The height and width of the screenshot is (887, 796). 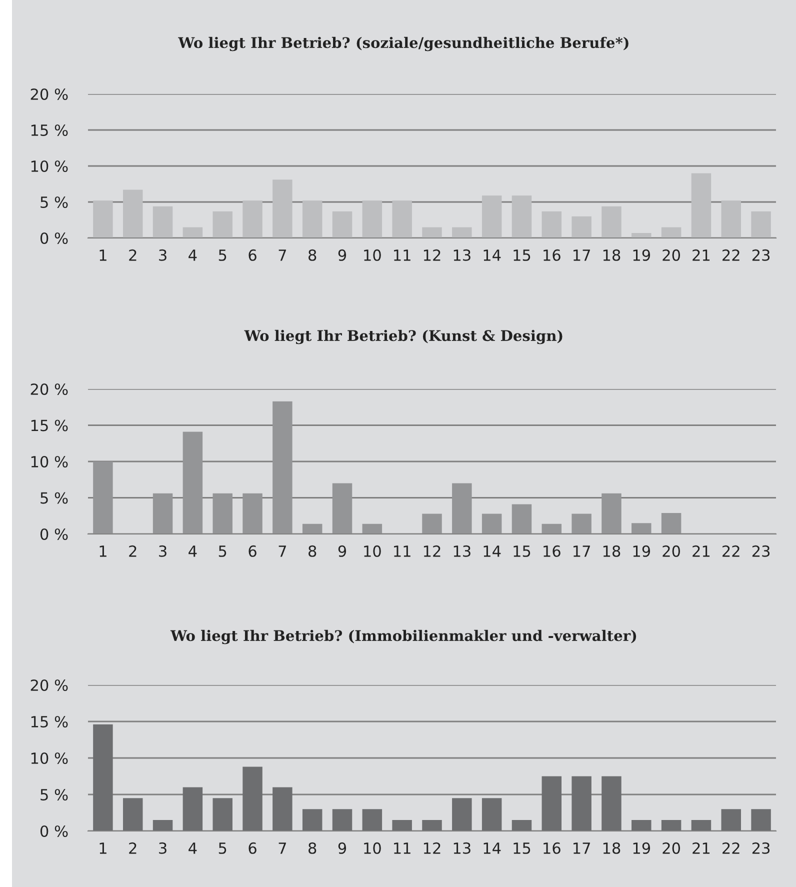 What do you see at coordinates (54, 202) in the screenshot?
I see `y-tick-label: 5 %` at bounding box center [54, 202].